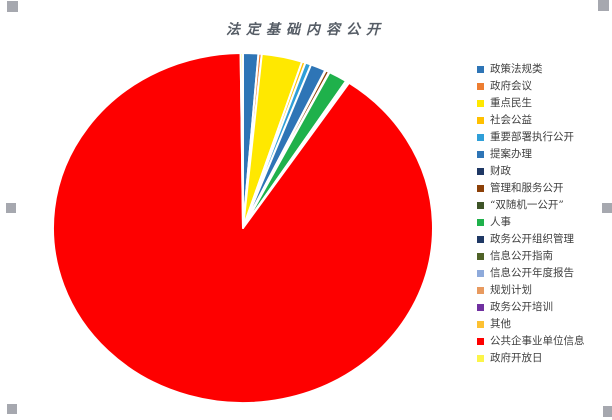 Image resolution: width=612 pixels, height=420 pixels. I want to click on legend-item: 政务公开培训, so click(531, 307).